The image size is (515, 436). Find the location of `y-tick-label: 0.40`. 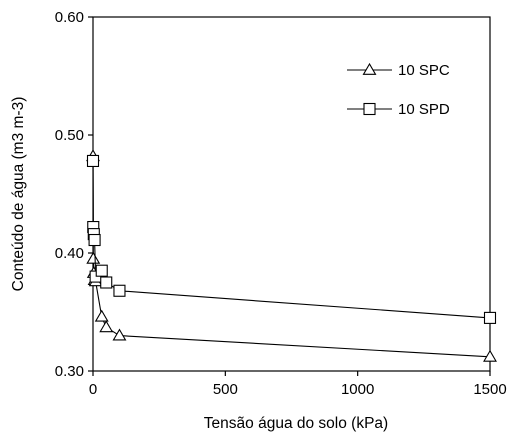

y-tick-label: 0.40 is located at coordinates (69, 253).